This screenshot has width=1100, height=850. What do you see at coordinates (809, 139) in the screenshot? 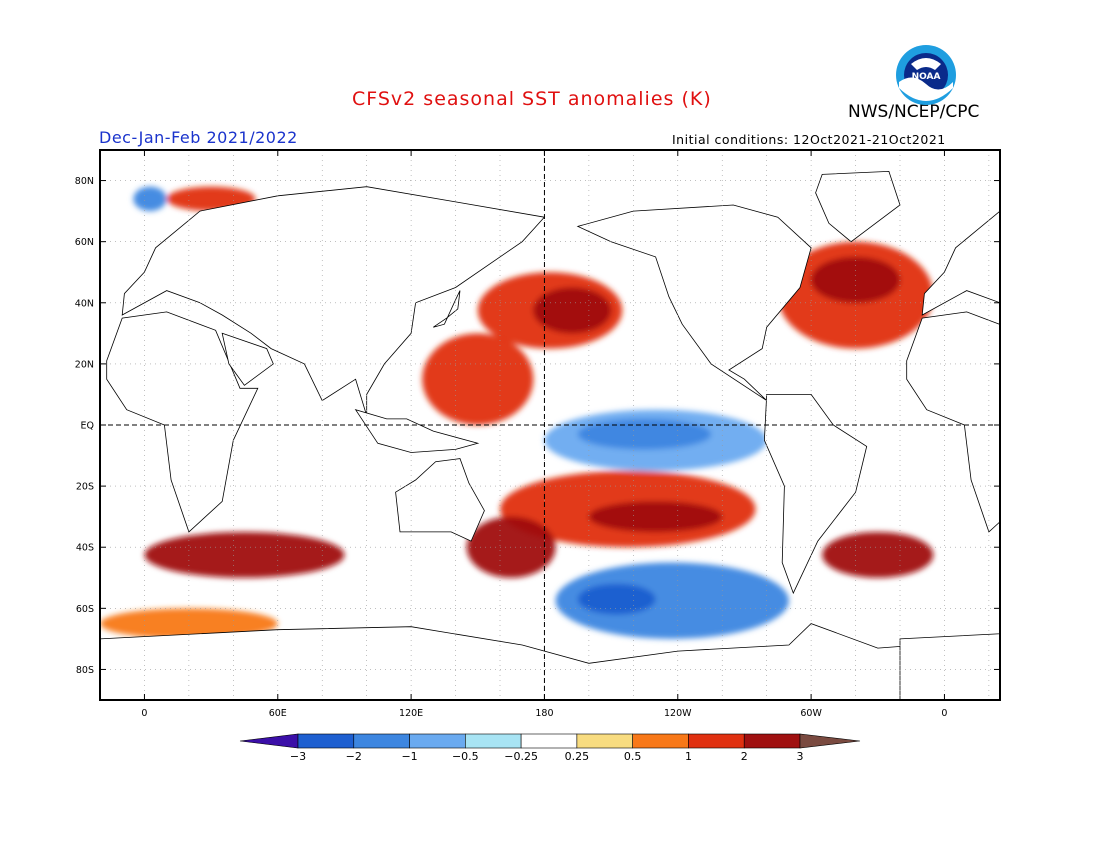
I see `initial-conditions-label: Initial conditions: 12Oct2021-21Oct2021` at bounding box center [809, 139].